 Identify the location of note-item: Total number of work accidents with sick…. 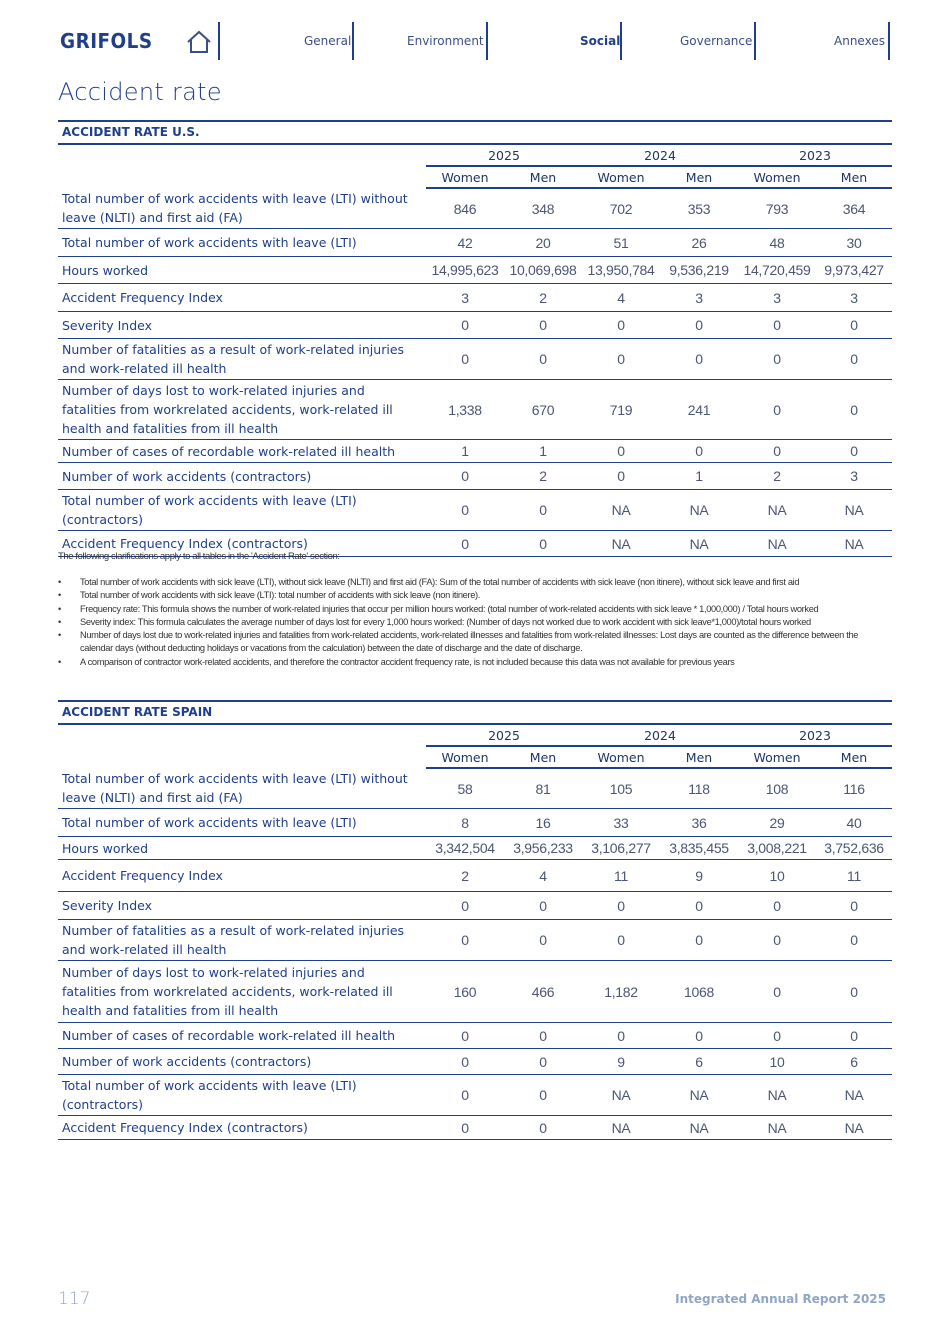
(475, 583).